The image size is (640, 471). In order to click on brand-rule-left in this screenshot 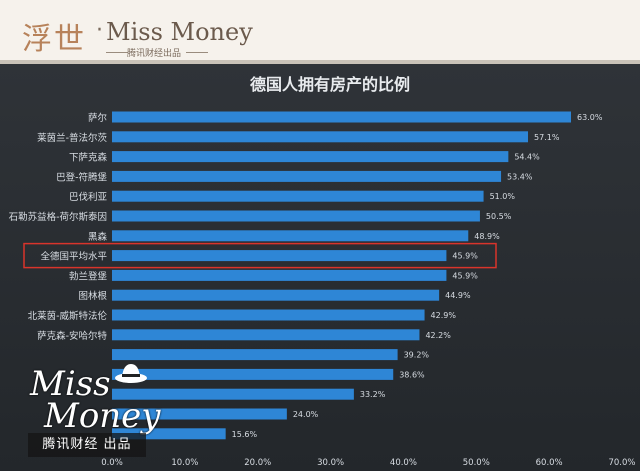, I will do `click(117, 52)`.